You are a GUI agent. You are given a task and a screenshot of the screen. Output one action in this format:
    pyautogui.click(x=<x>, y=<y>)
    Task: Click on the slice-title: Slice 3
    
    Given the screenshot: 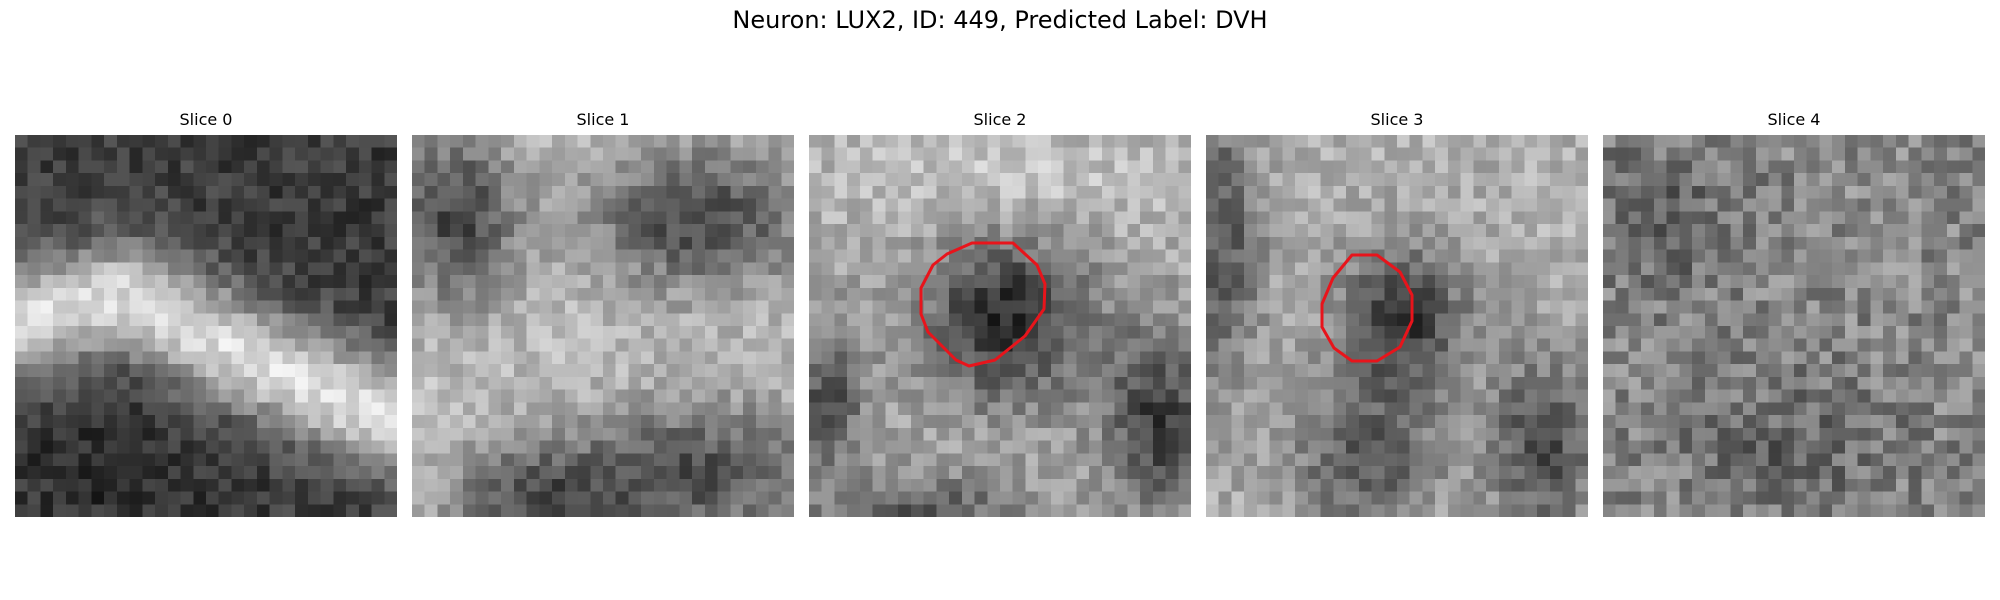 What is the action you would take?
    pyautogui.click(x=1397, y=119)
    